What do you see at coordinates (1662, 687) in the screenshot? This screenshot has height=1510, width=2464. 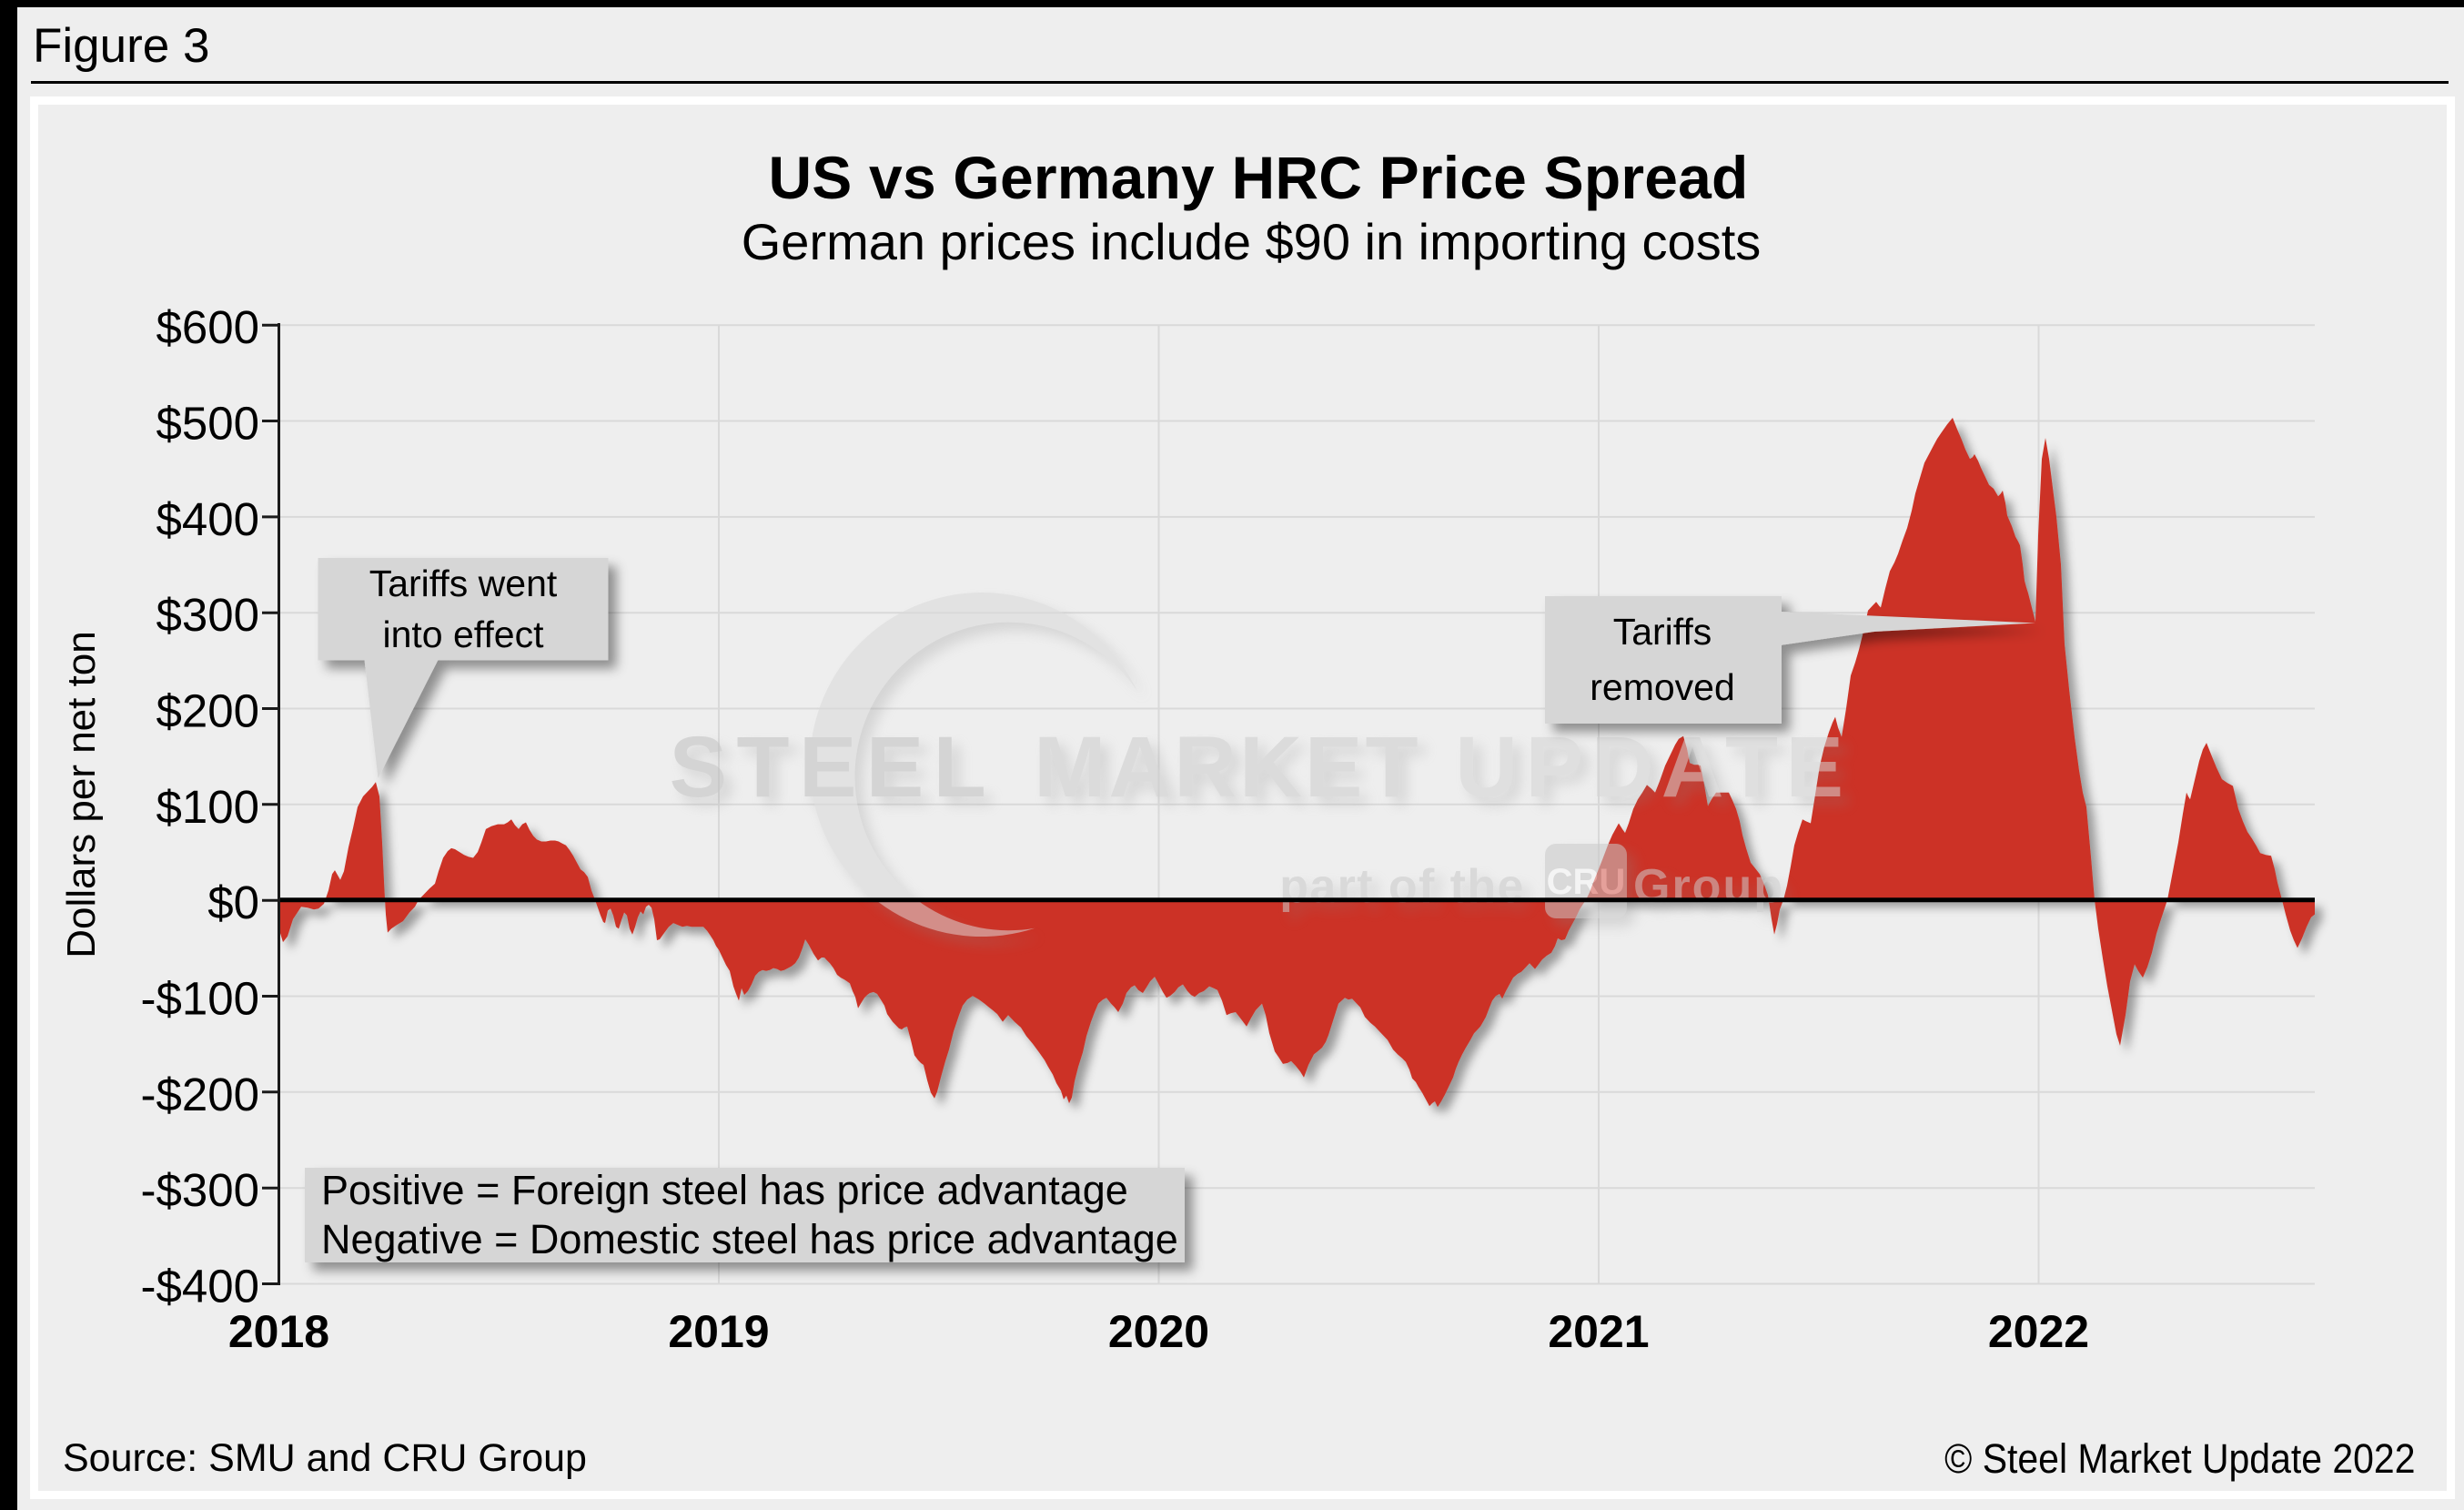 I see `svg-text: removed` at bounding box center [1662, 687].